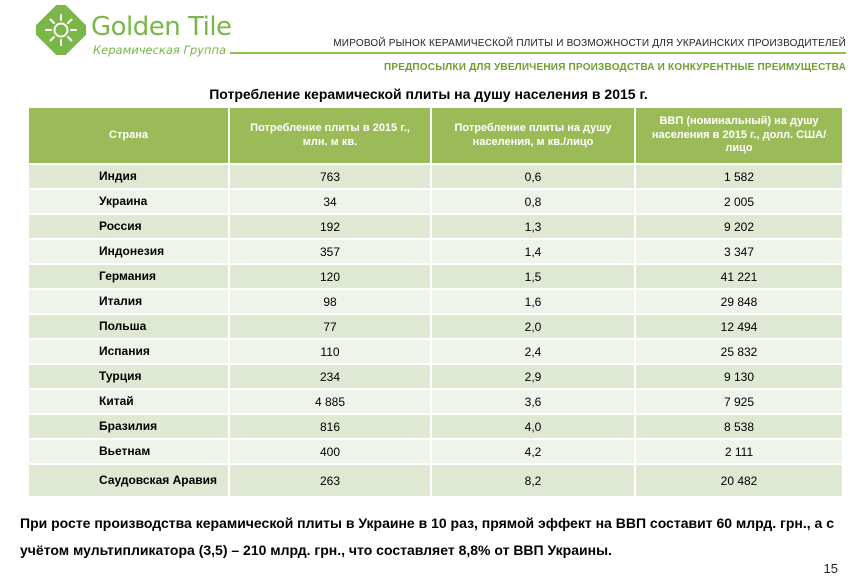 The height and width of the screenshot is (581, 857). I want to click on column-header-consumption: Потребление плиты в 2015 г., млн. м кв., so click(330, 136).